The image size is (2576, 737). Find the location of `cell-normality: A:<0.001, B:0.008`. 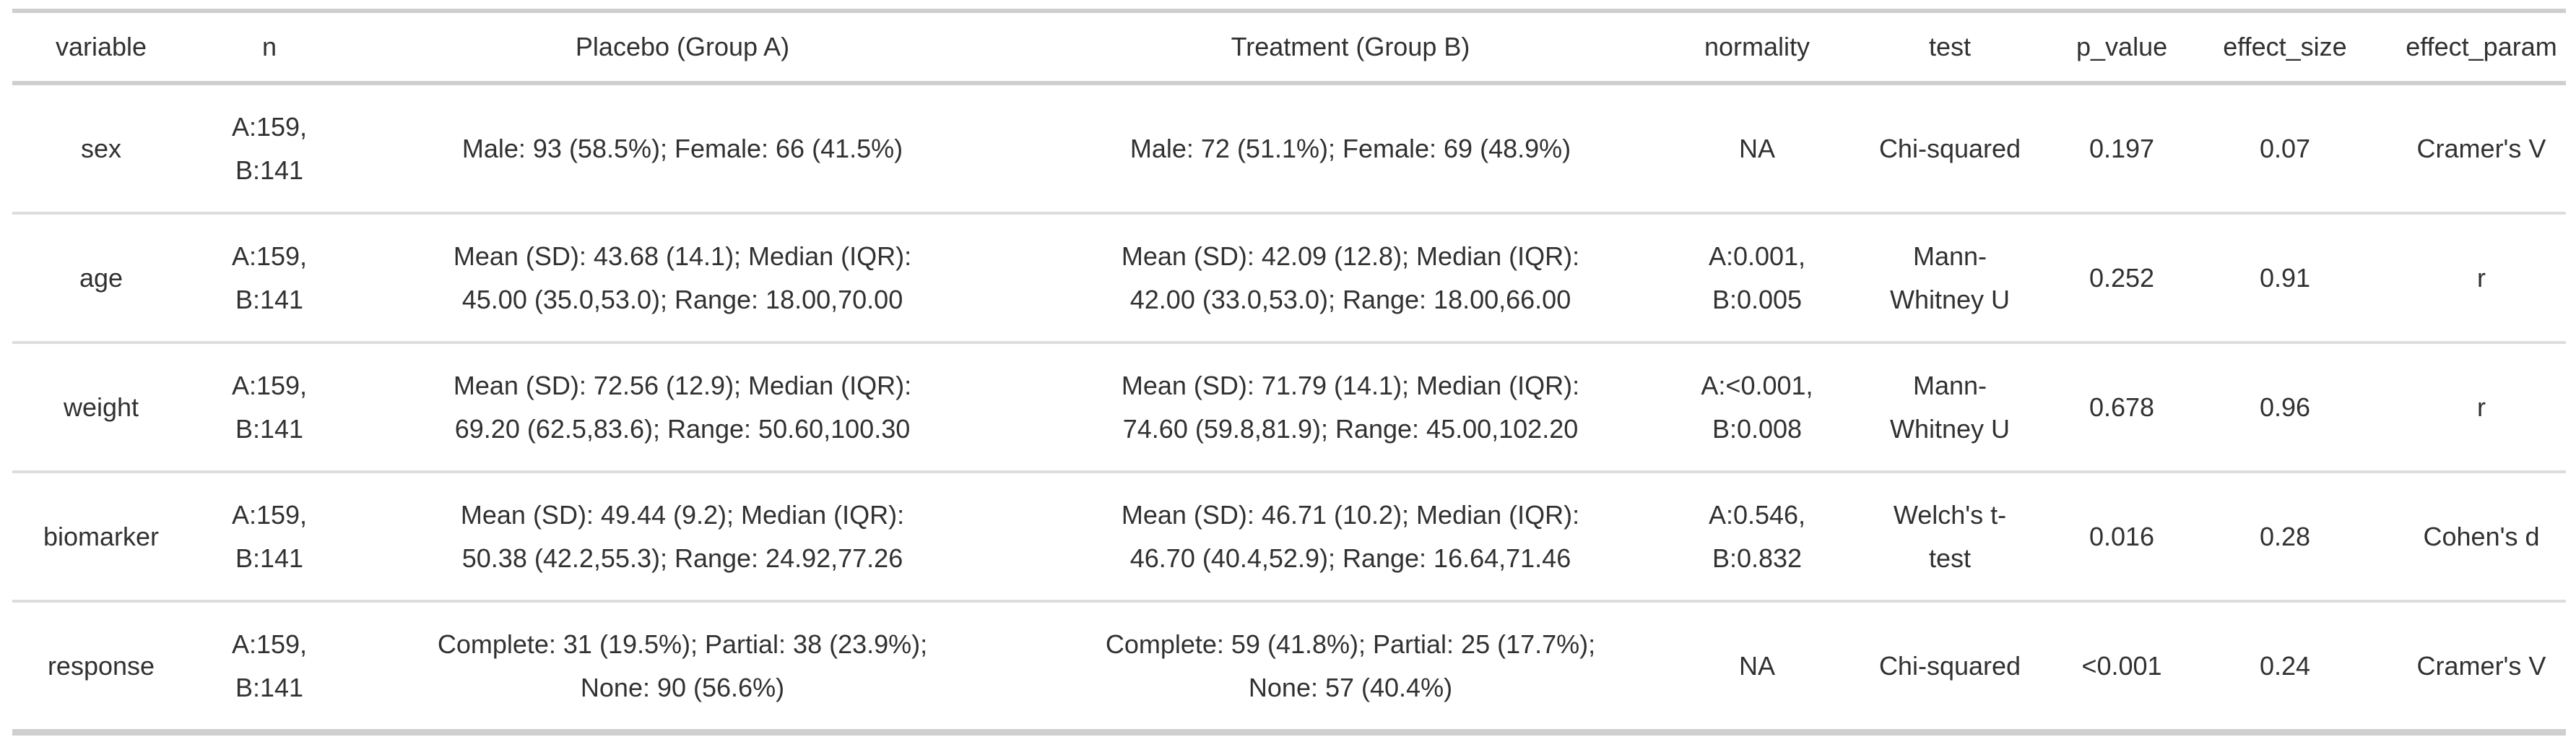

cell-normality: A:<0.001, B:0.008 is located at coordinates (1757, 406).